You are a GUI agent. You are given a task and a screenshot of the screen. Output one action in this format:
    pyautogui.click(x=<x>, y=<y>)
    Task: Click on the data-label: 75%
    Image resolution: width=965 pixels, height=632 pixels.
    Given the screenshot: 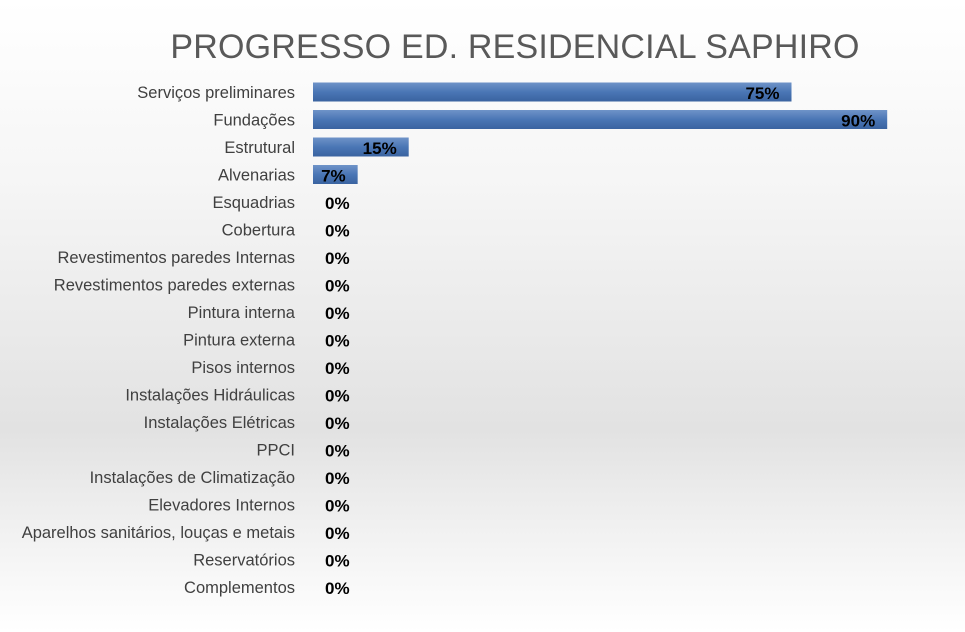 What is the action you would take?
    pyautogui.click(x=762, y=93)
    